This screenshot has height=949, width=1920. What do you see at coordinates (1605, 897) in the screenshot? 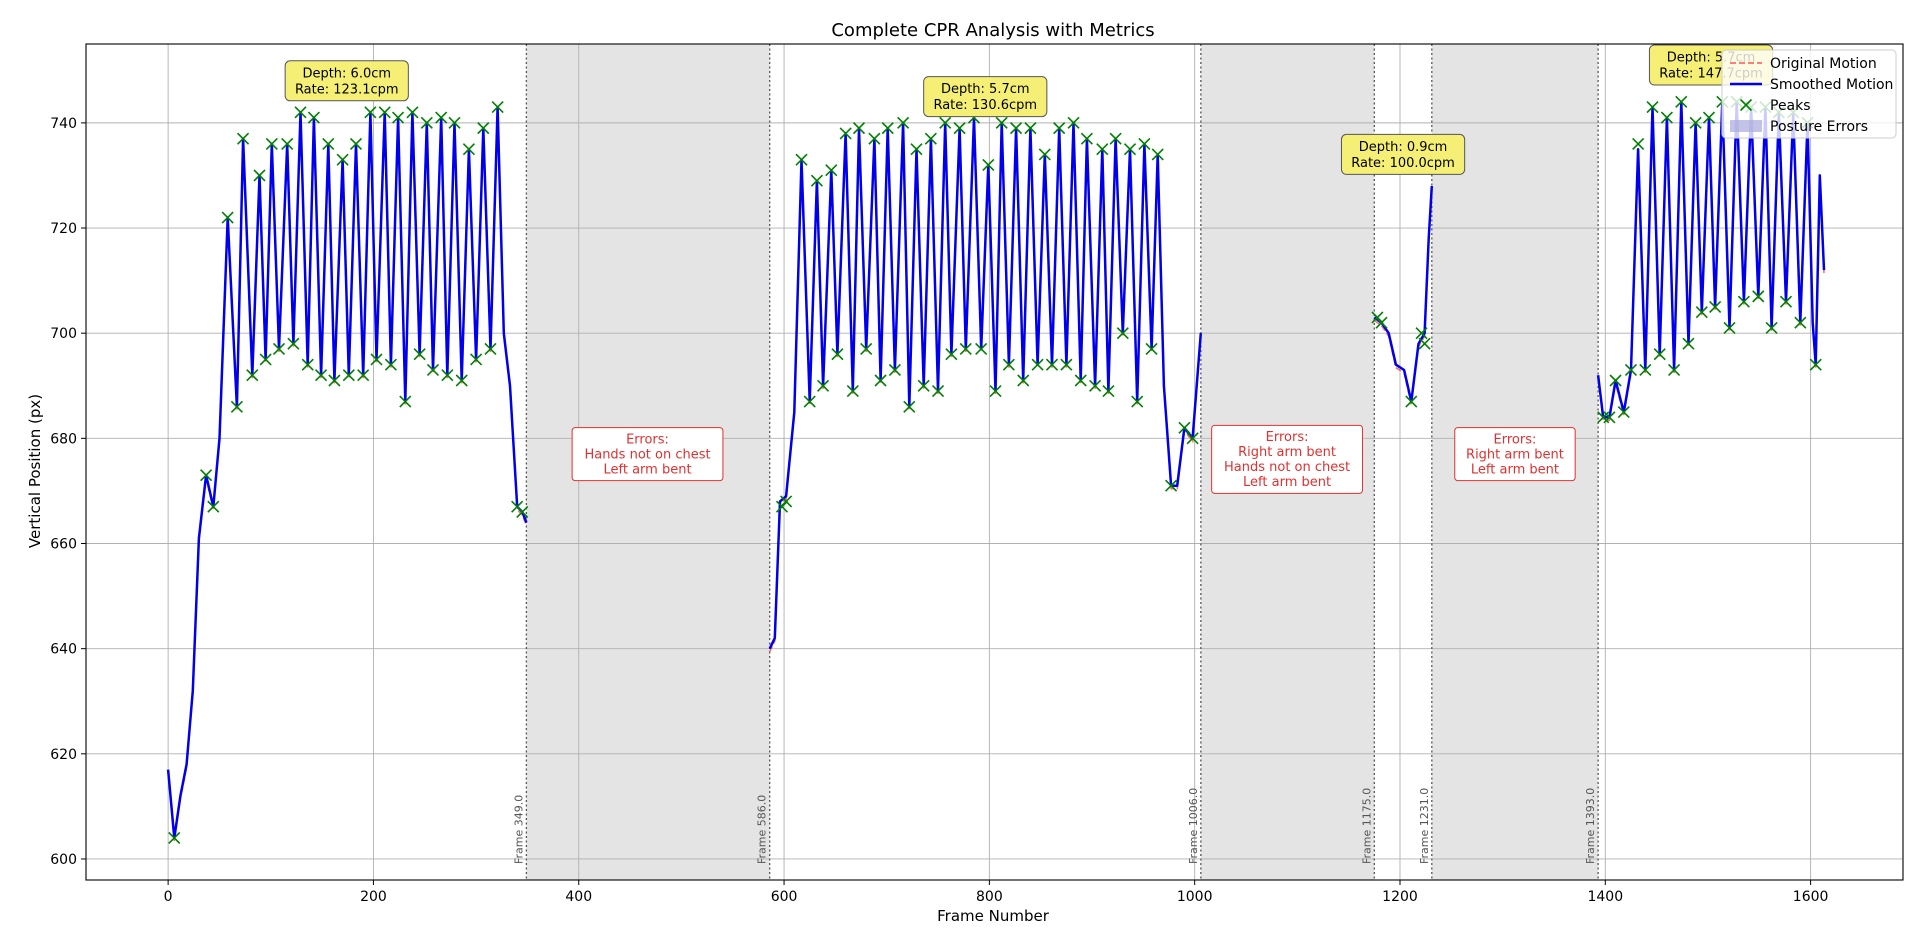
I see `x-tick-label: 1400` at bounding box center [1605, 897].